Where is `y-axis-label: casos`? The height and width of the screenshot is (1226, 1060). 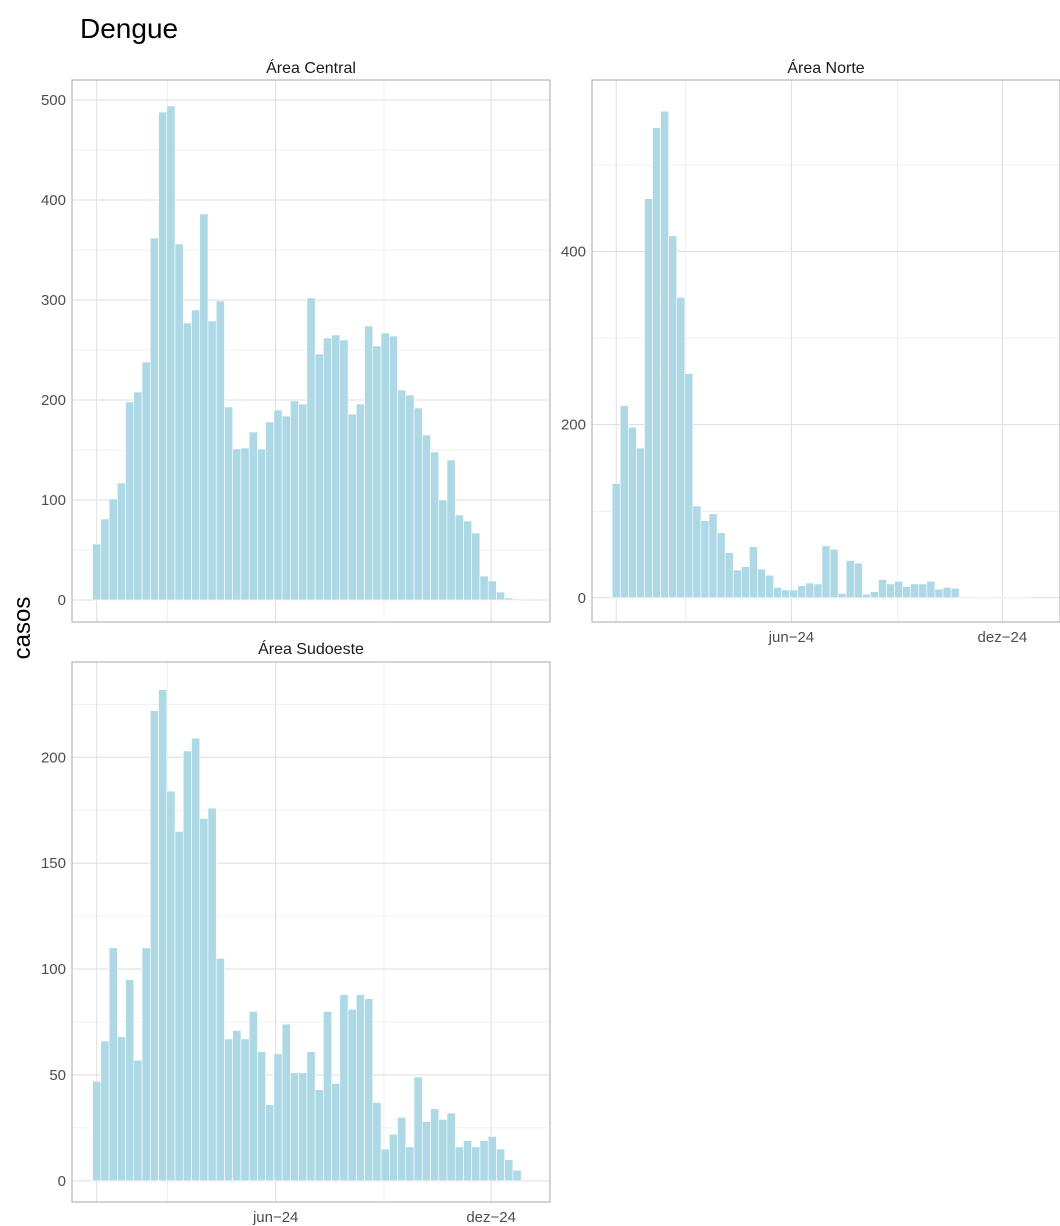 y-axis-label: casos is located at coordinates (22, 628).